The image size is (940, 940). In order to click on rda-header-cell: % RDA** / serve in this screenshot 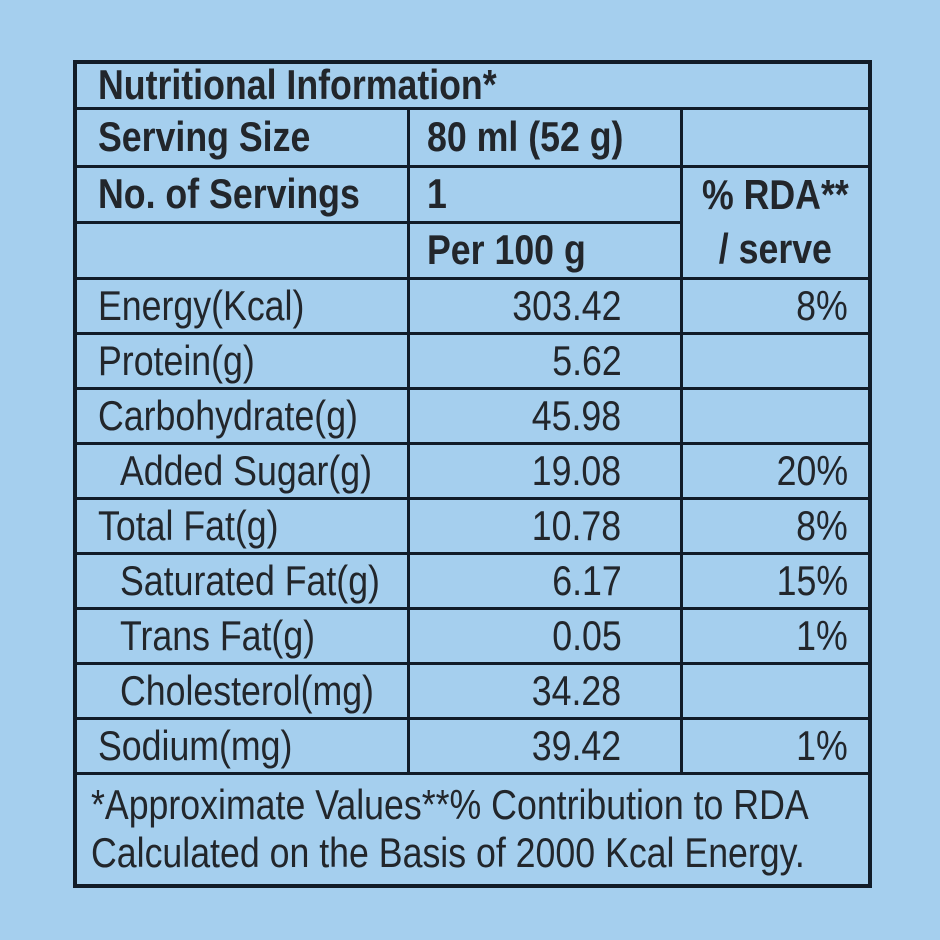, I will do `click(775, 222)`.